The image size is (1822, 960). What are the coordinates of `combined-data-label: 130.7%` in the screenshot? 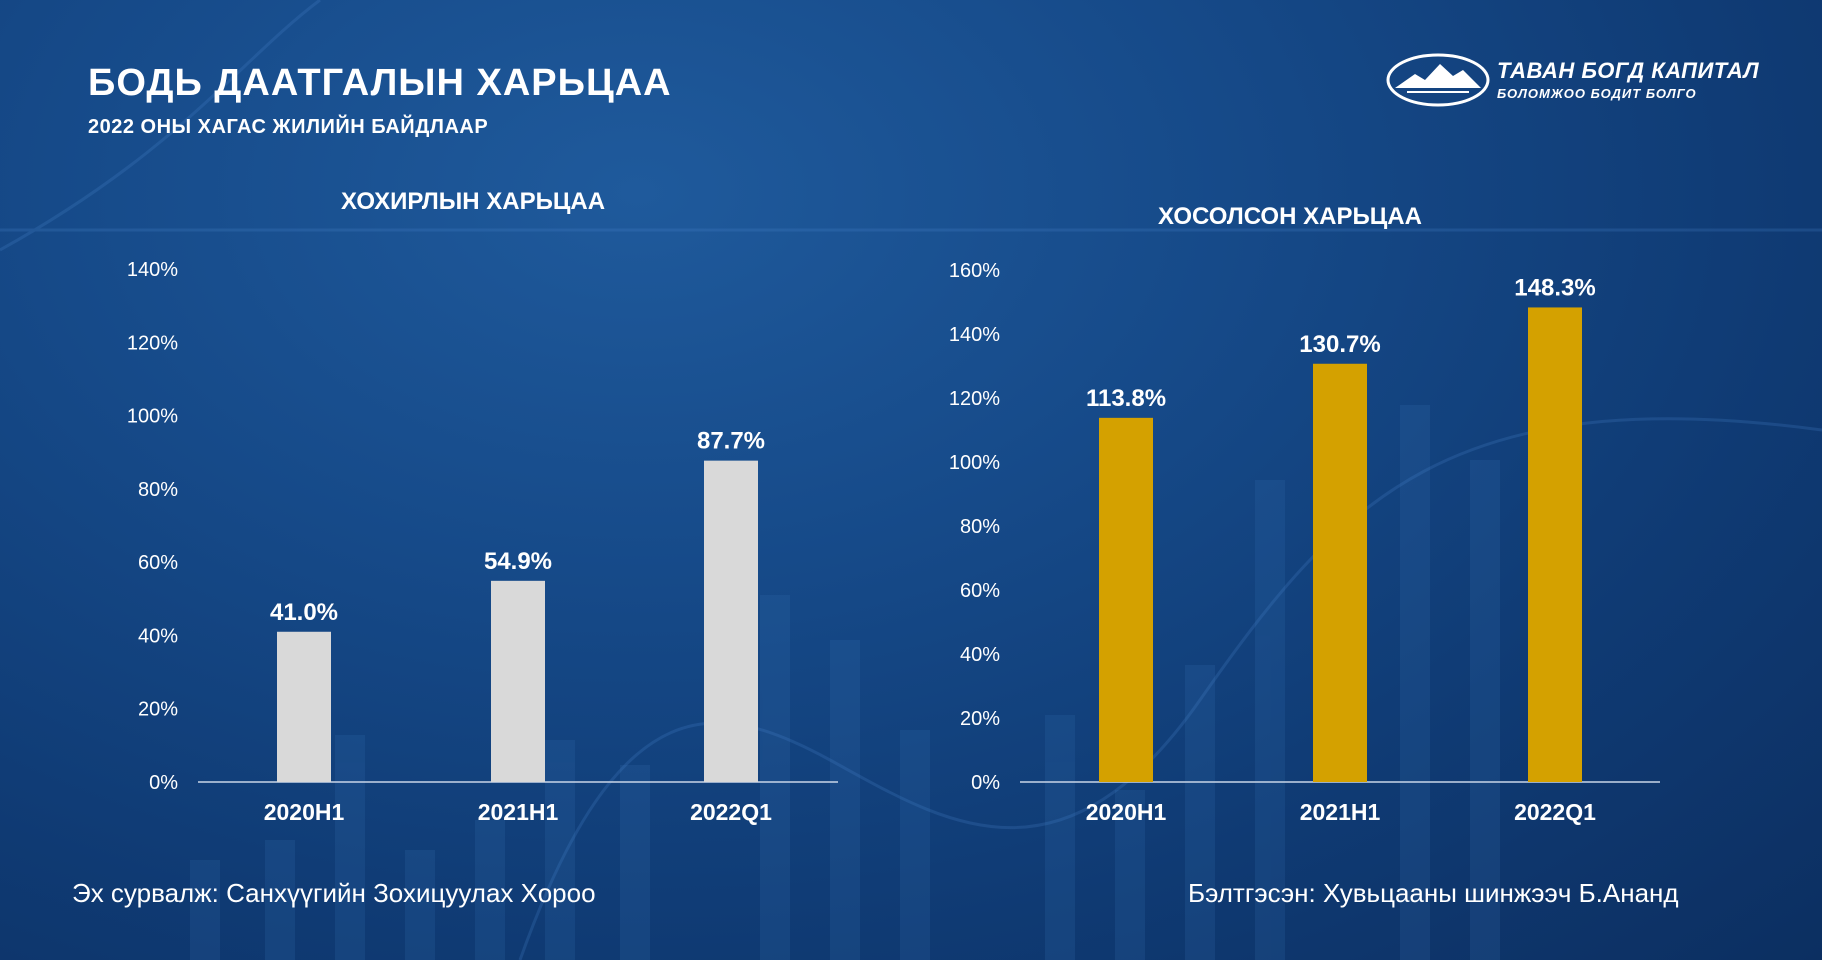 It's located at (1339, 344).